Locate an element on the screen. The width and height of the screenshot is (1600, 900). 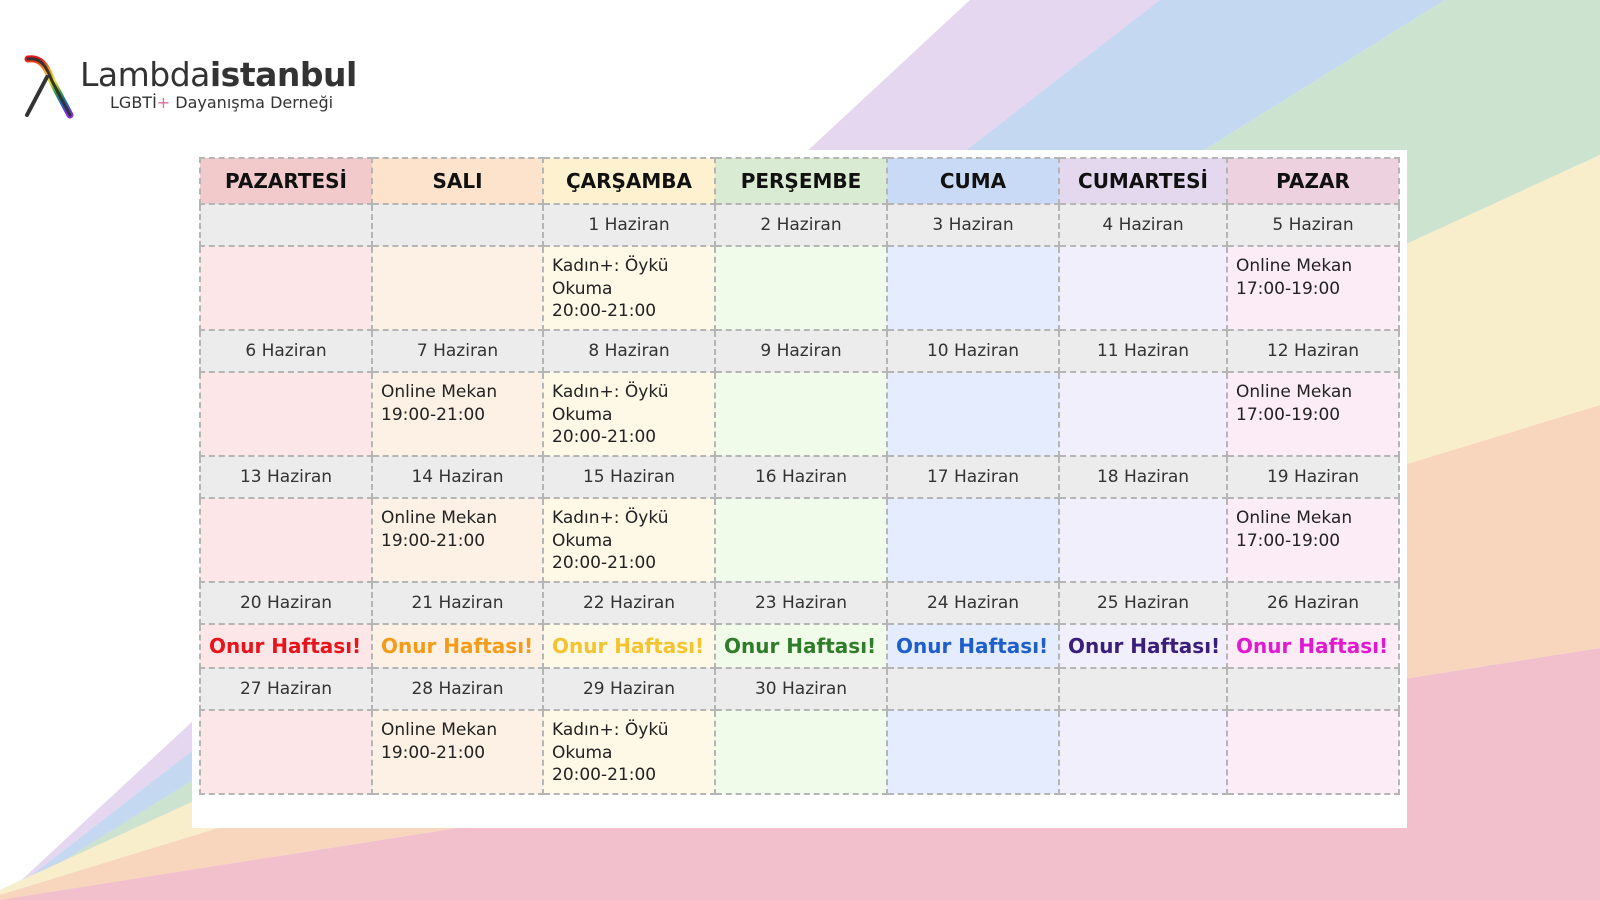
logo-name-light: Lambda is located at coordinates (145, 74).